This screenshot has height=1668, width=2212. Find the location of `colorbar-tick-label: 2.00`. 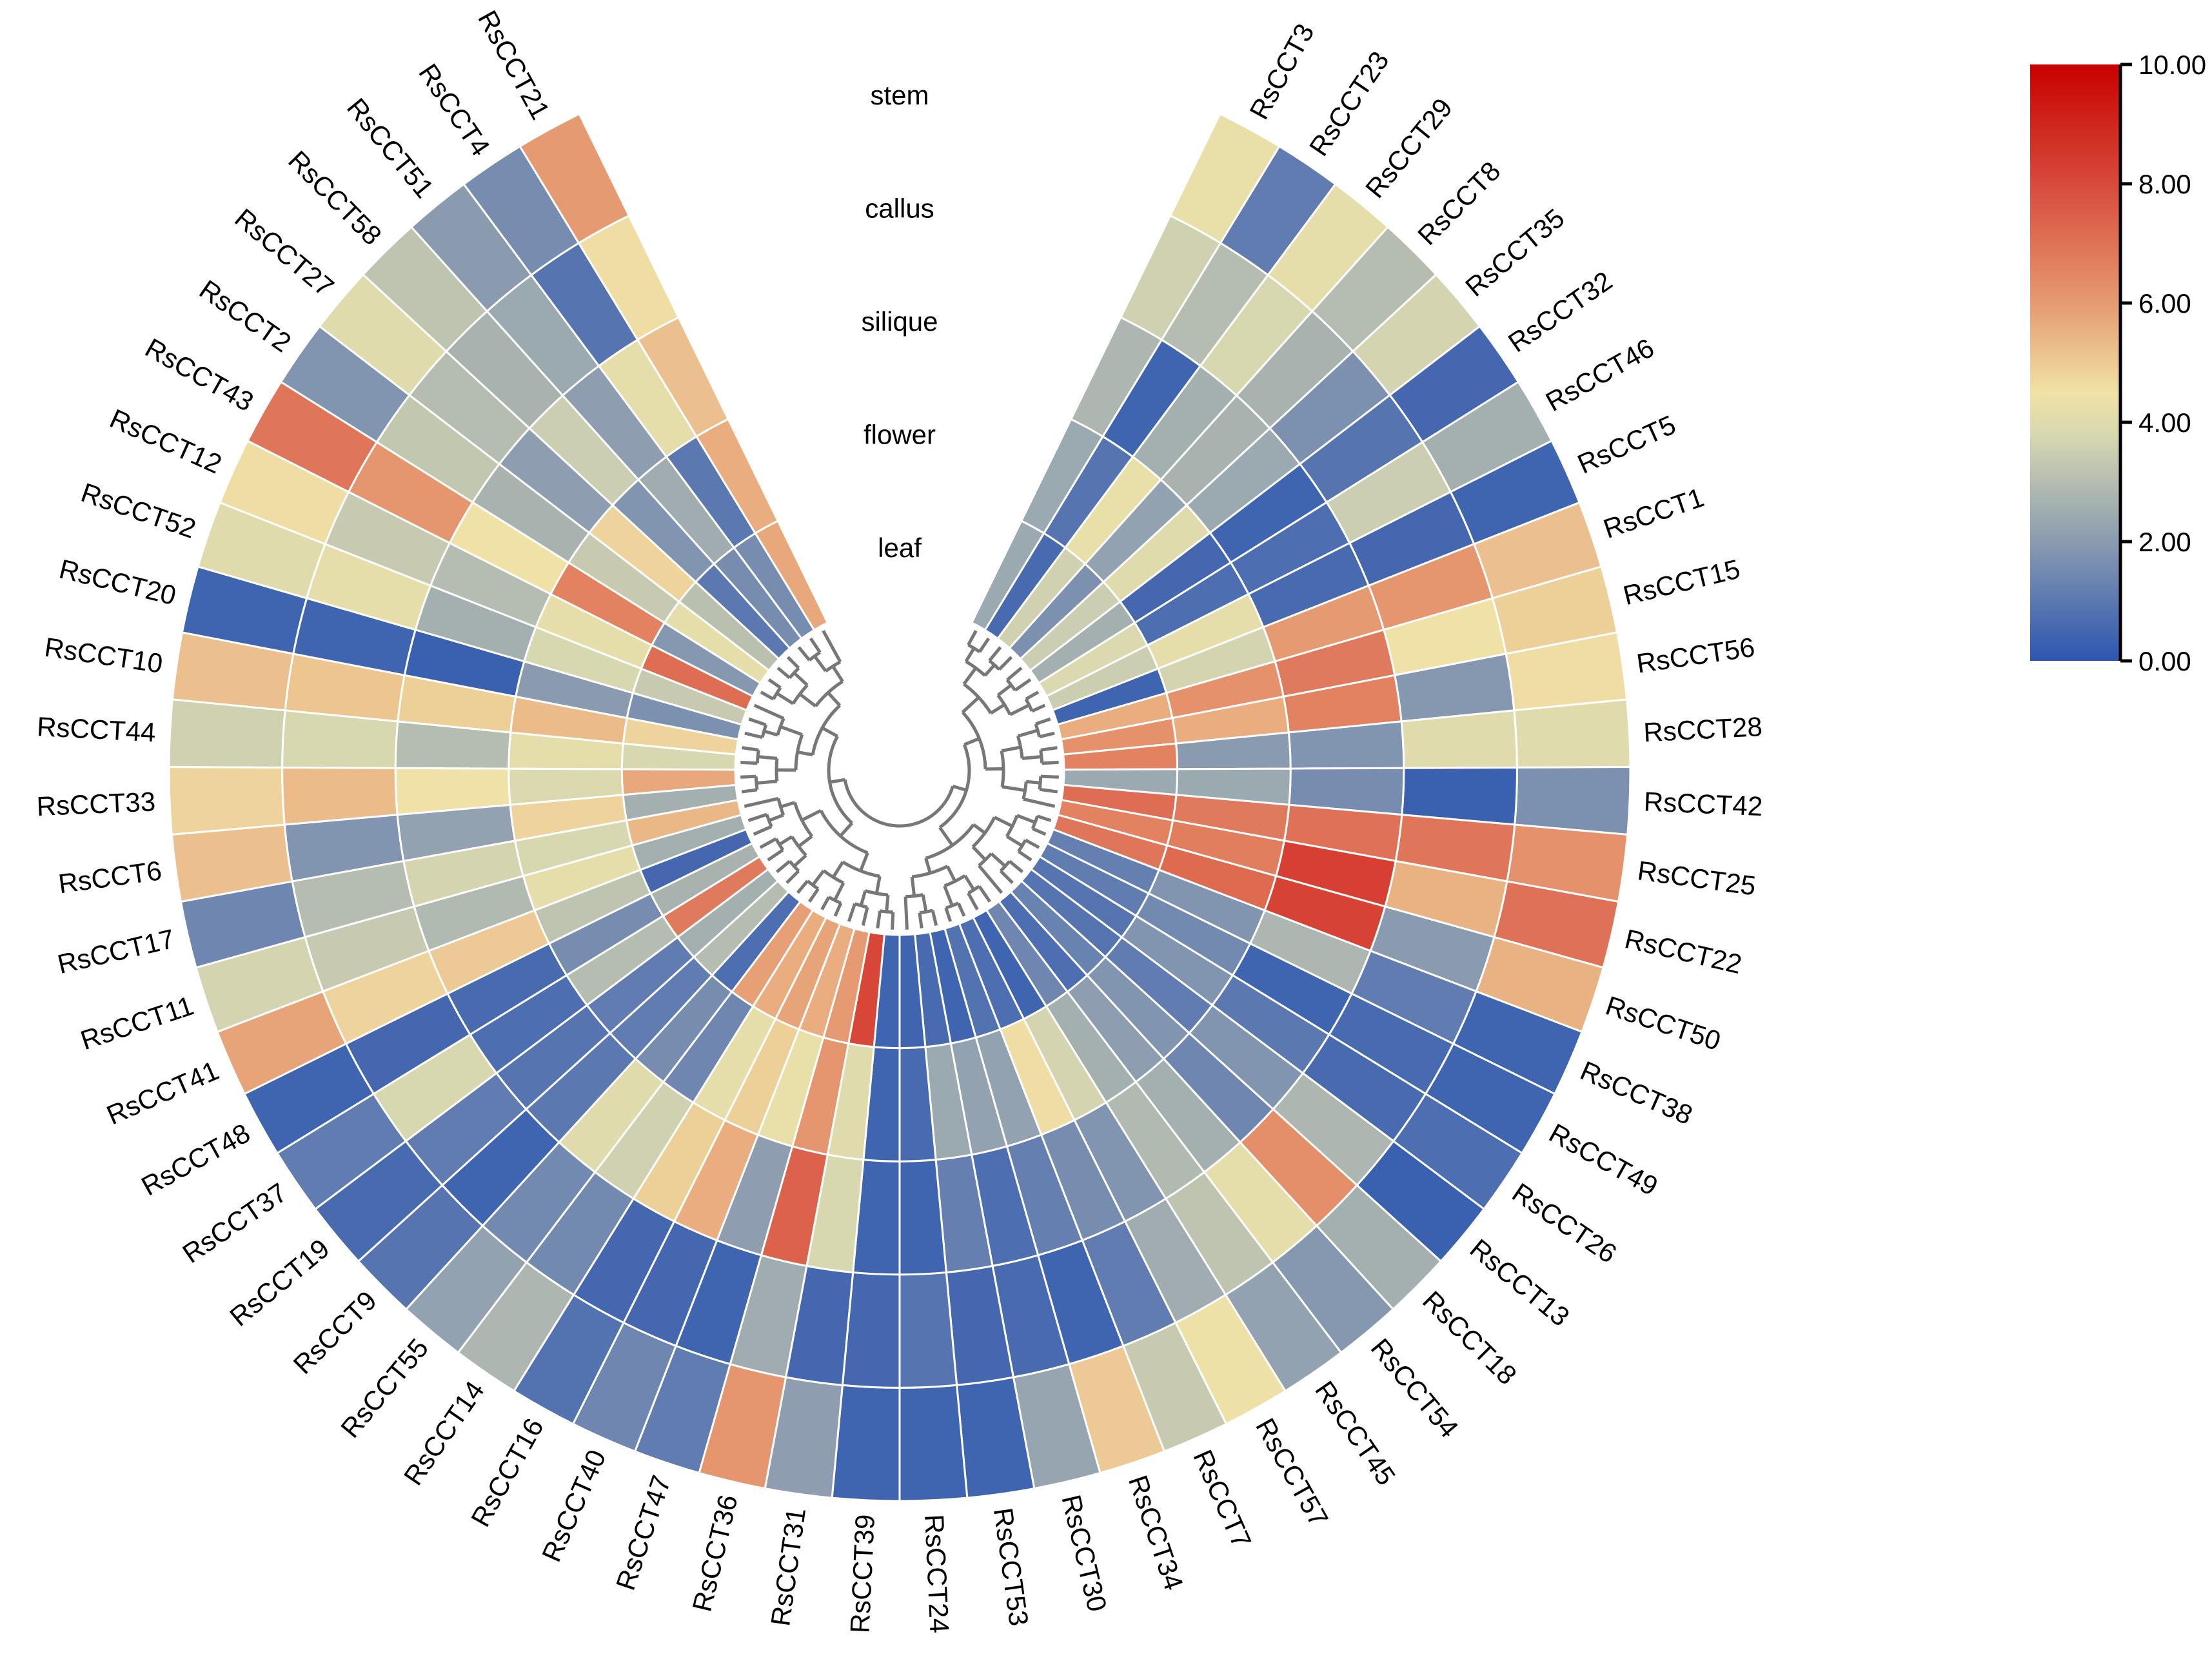

colorbar-tick-label: 2.00 is located at coordinates (2164, 542).